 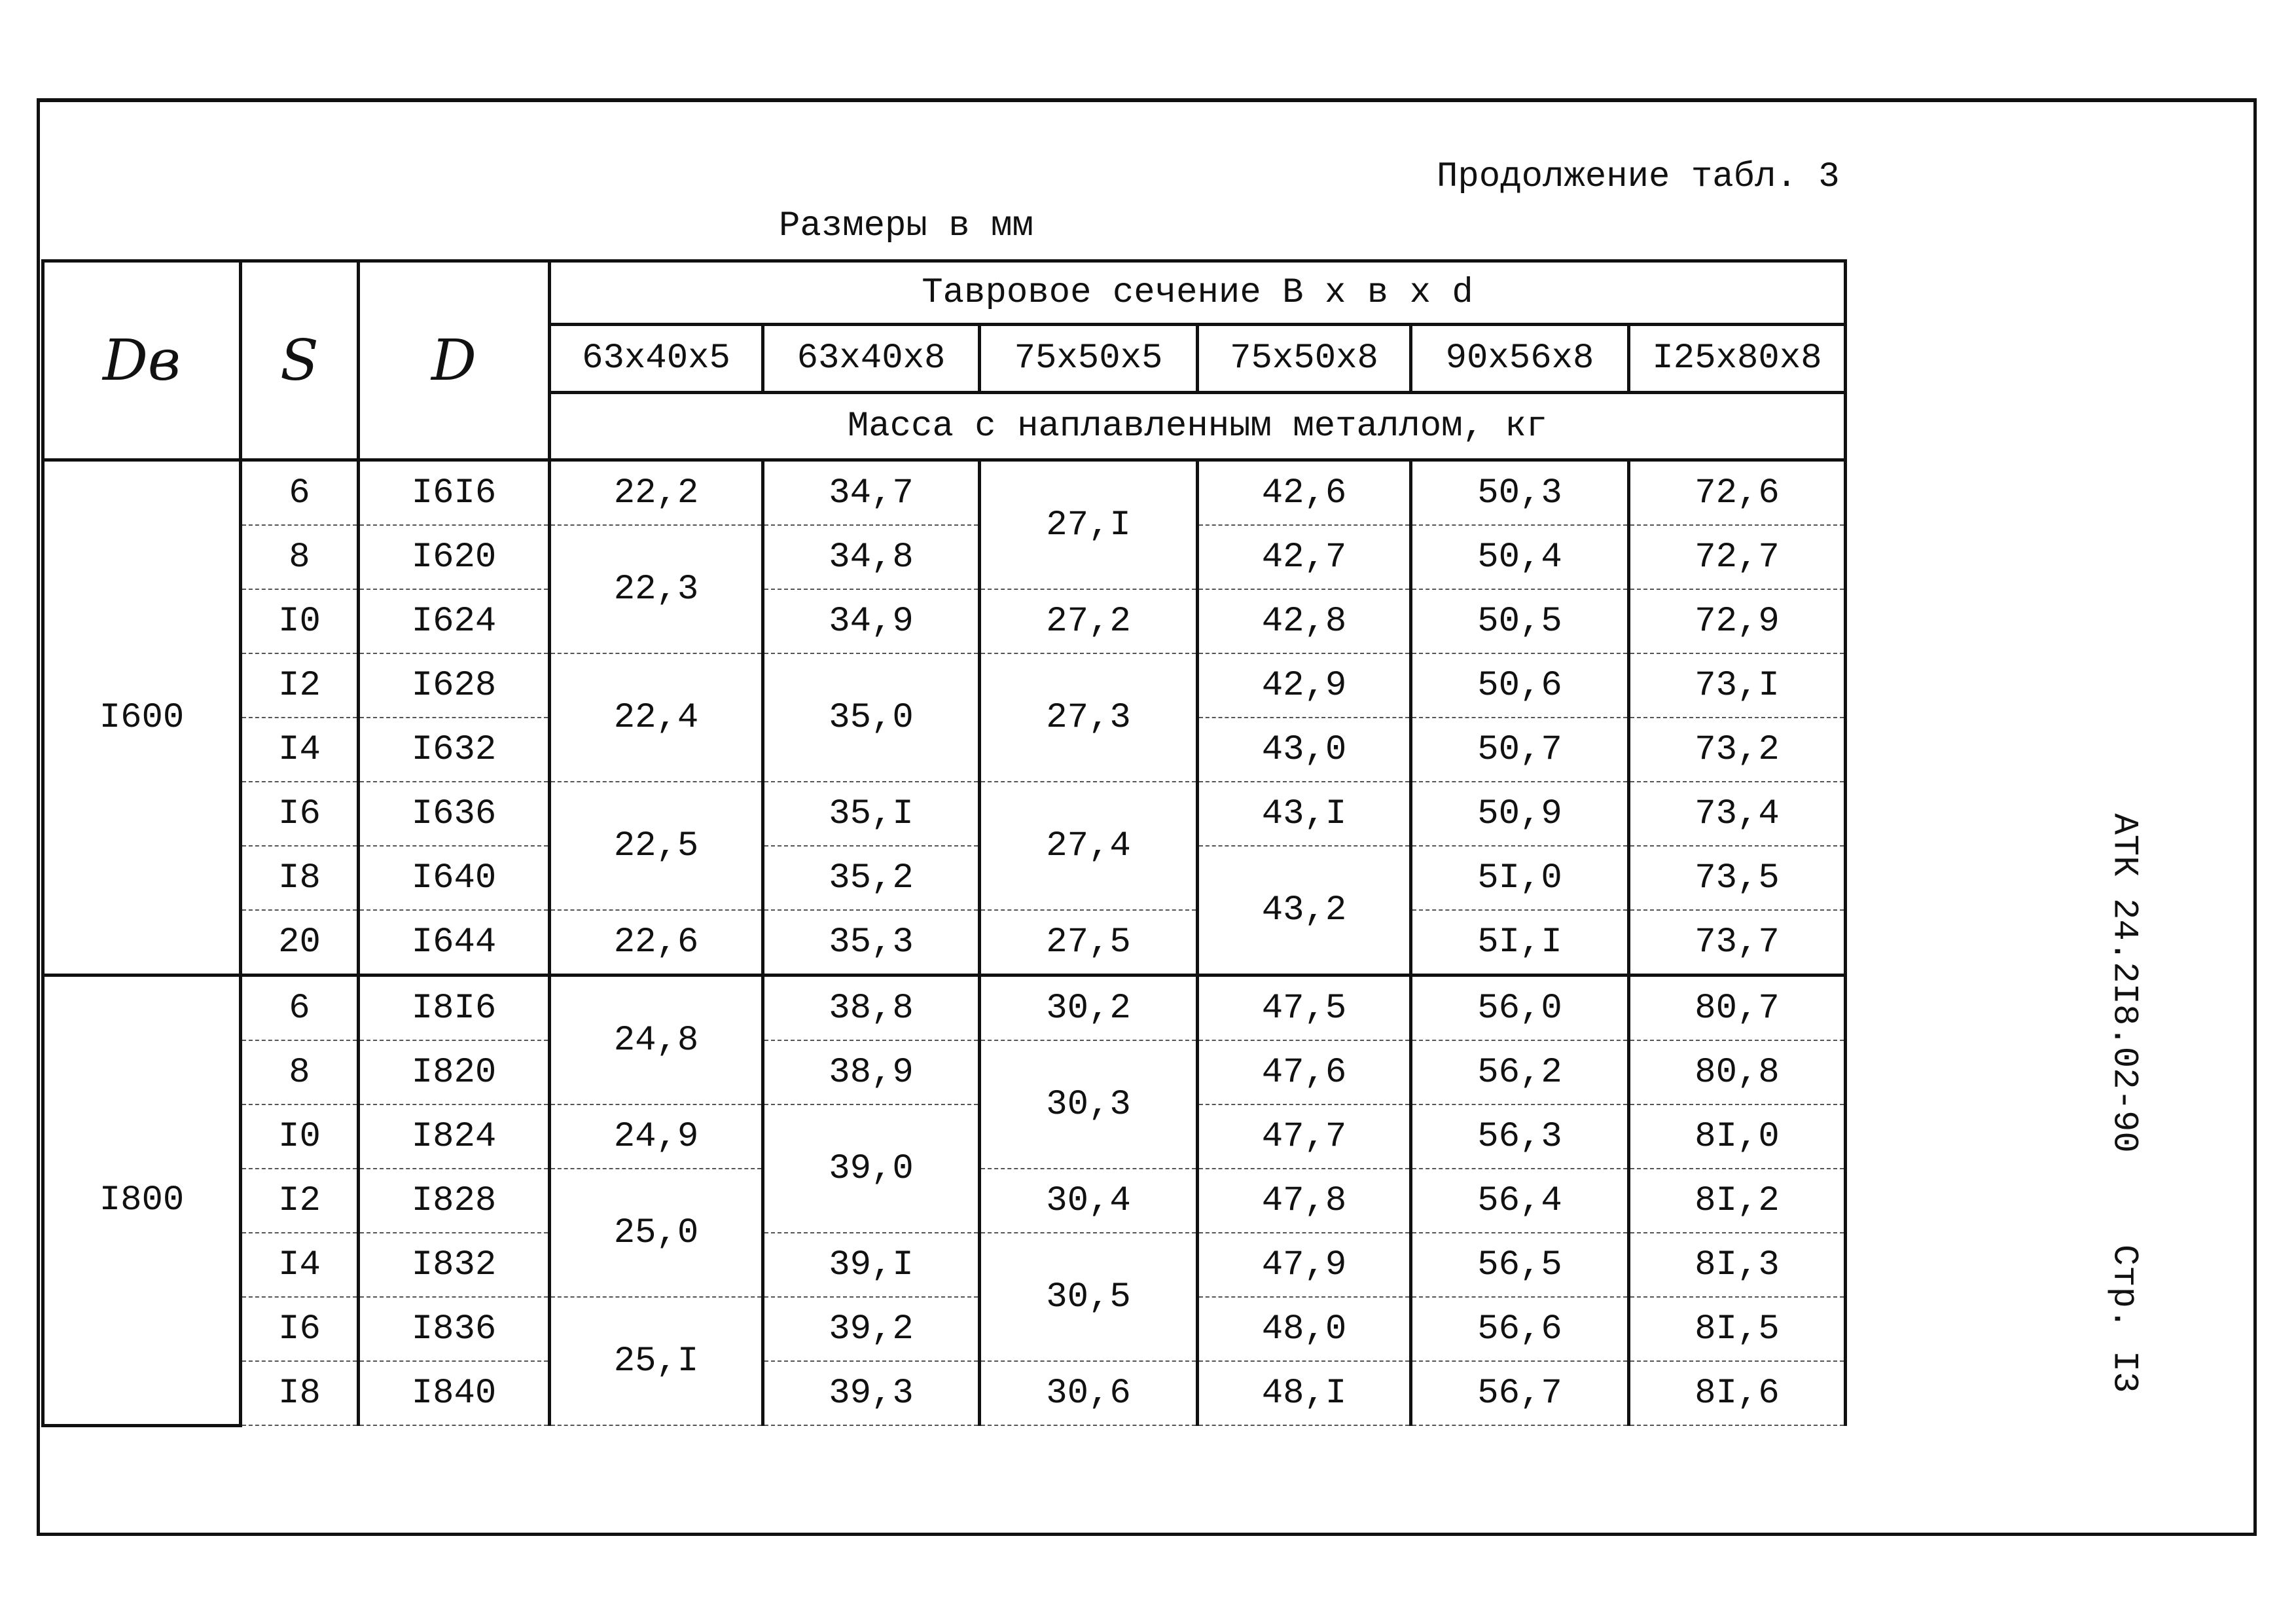 What do you see at coordinates (1304, 910) in the screenshot?
I see `mass-cell: 43,2` at bounding box center [1304, 910].